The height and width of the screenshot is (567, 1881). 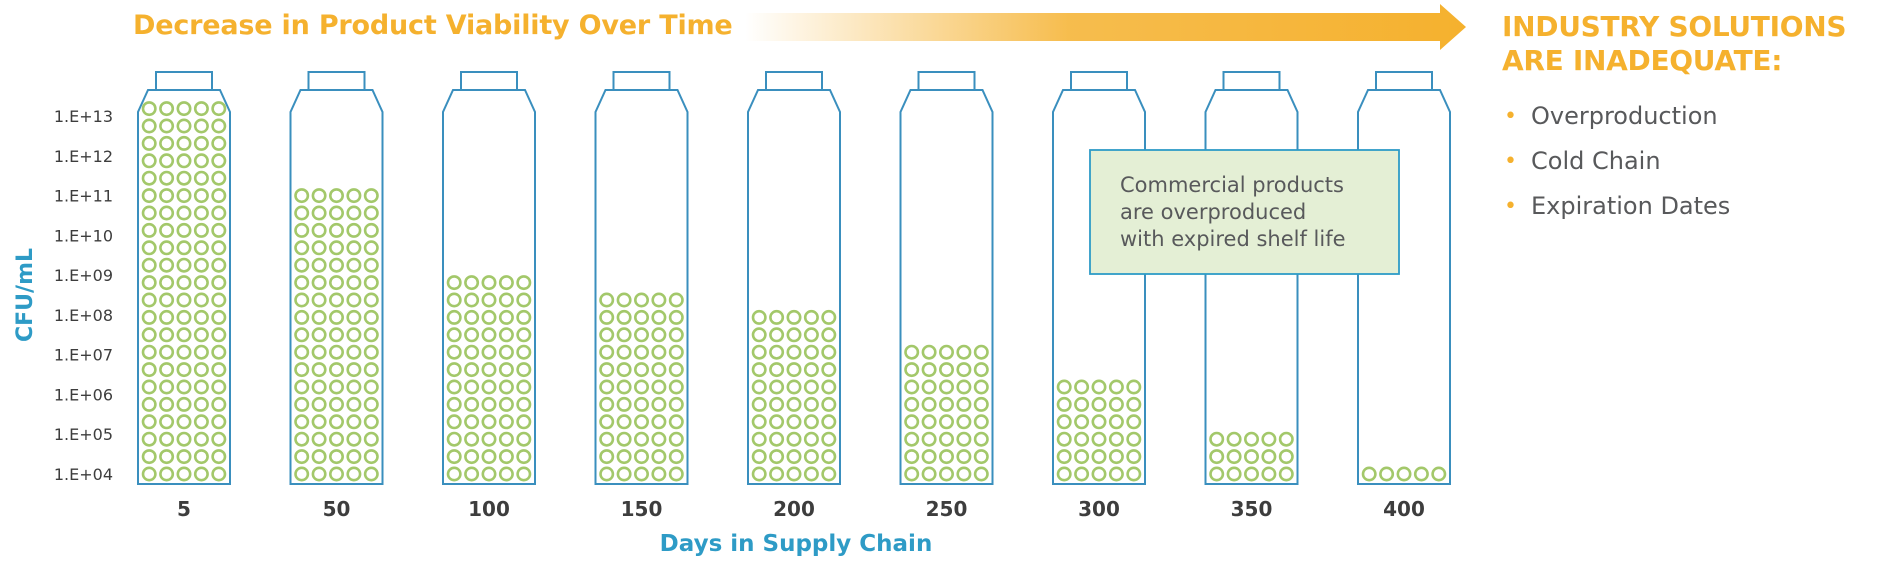 I want to click on list-item: • Expiration Dates, so click(x=1687, y=206).